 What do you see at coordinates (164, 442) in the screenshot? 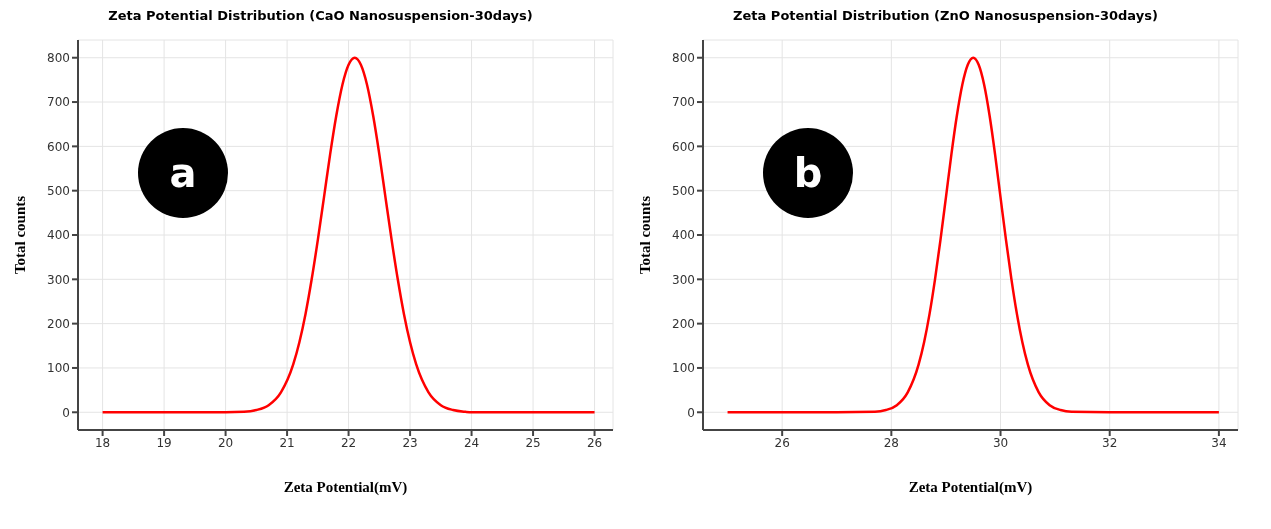
I see `x-tick-label: 19` at bounding box center [164, 442].